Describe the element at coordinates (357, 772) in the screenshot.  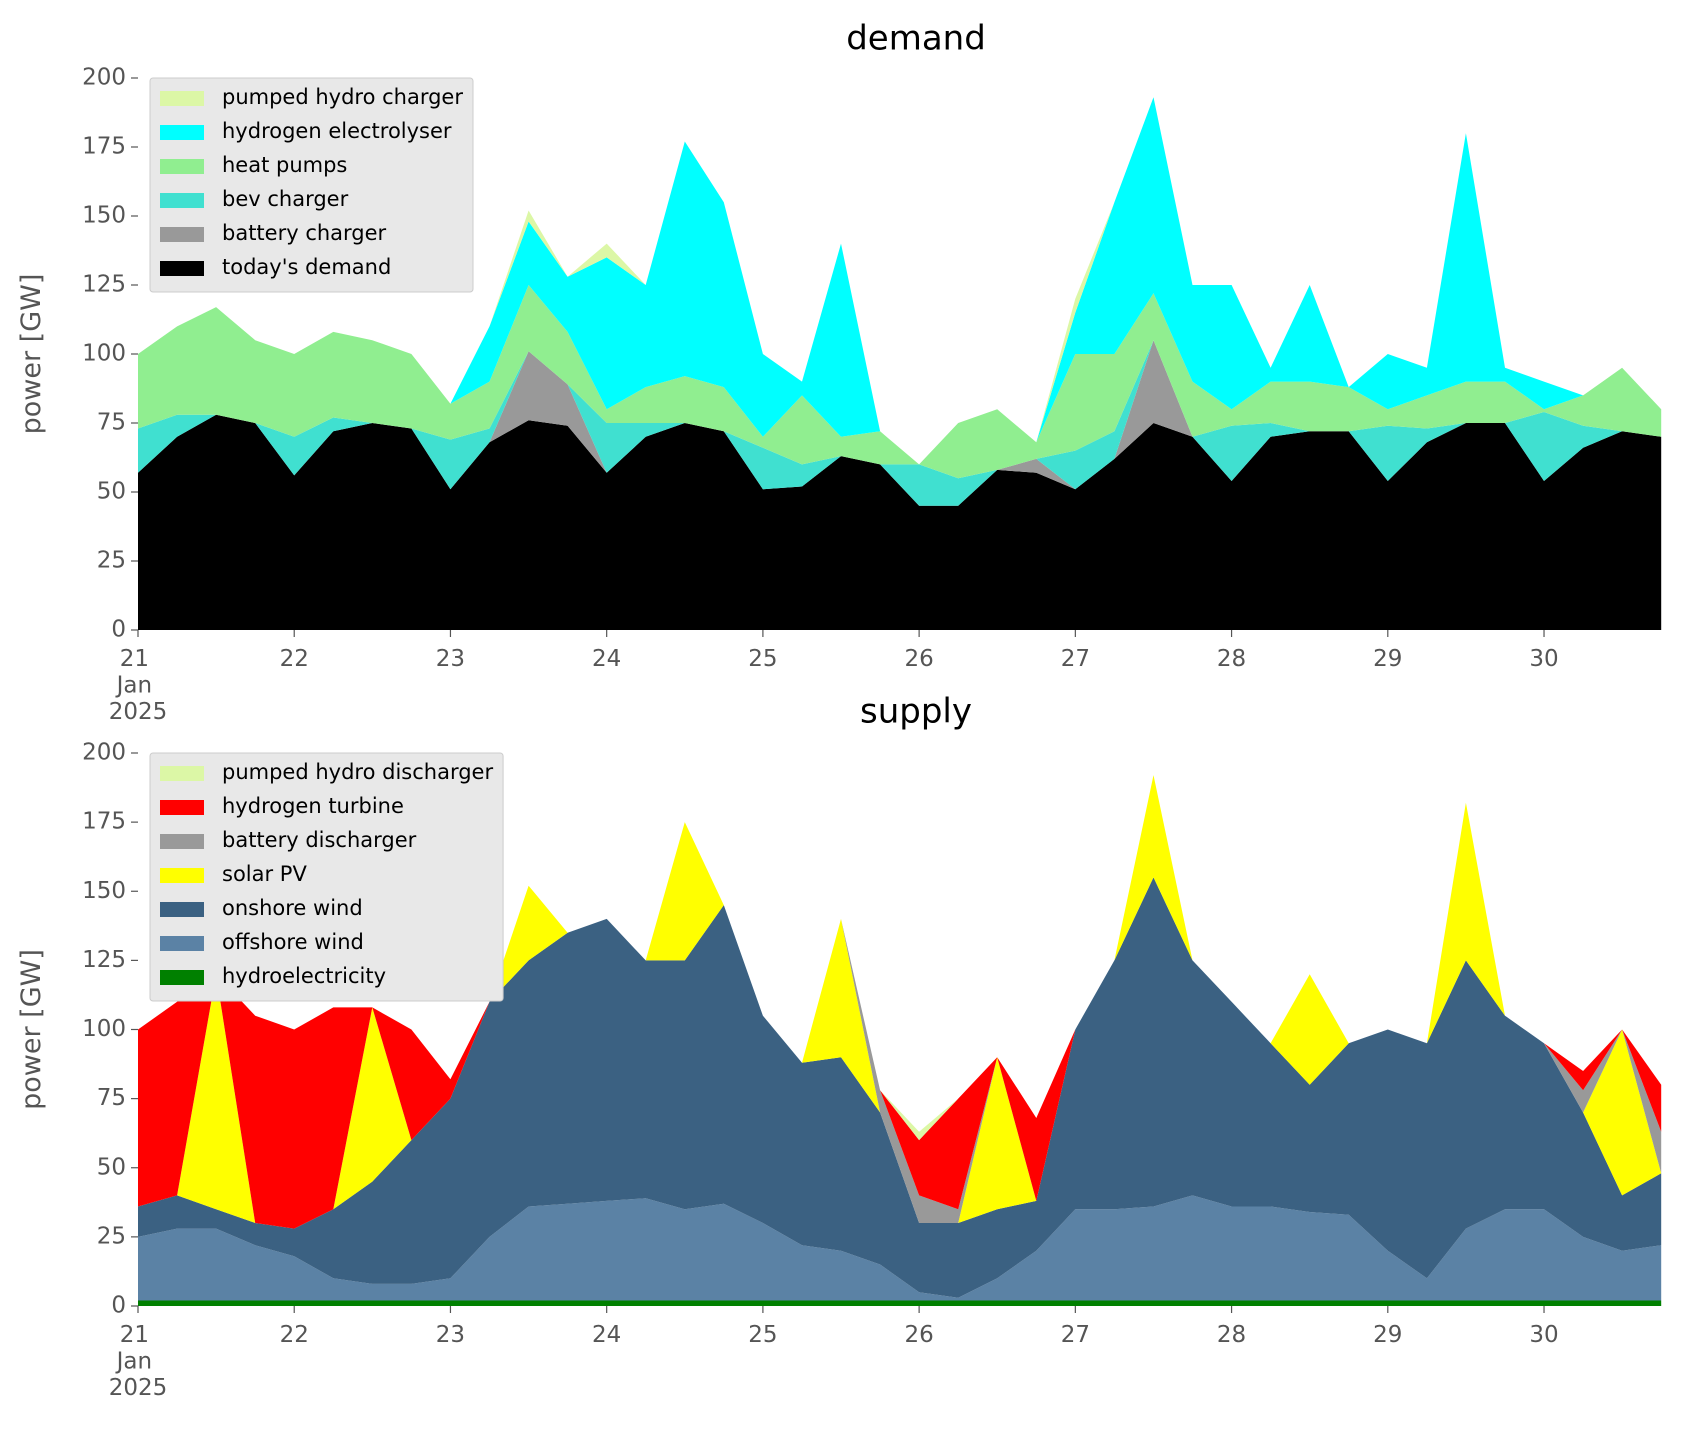
I see `legend-label: pumped hydro discharger` at that location.